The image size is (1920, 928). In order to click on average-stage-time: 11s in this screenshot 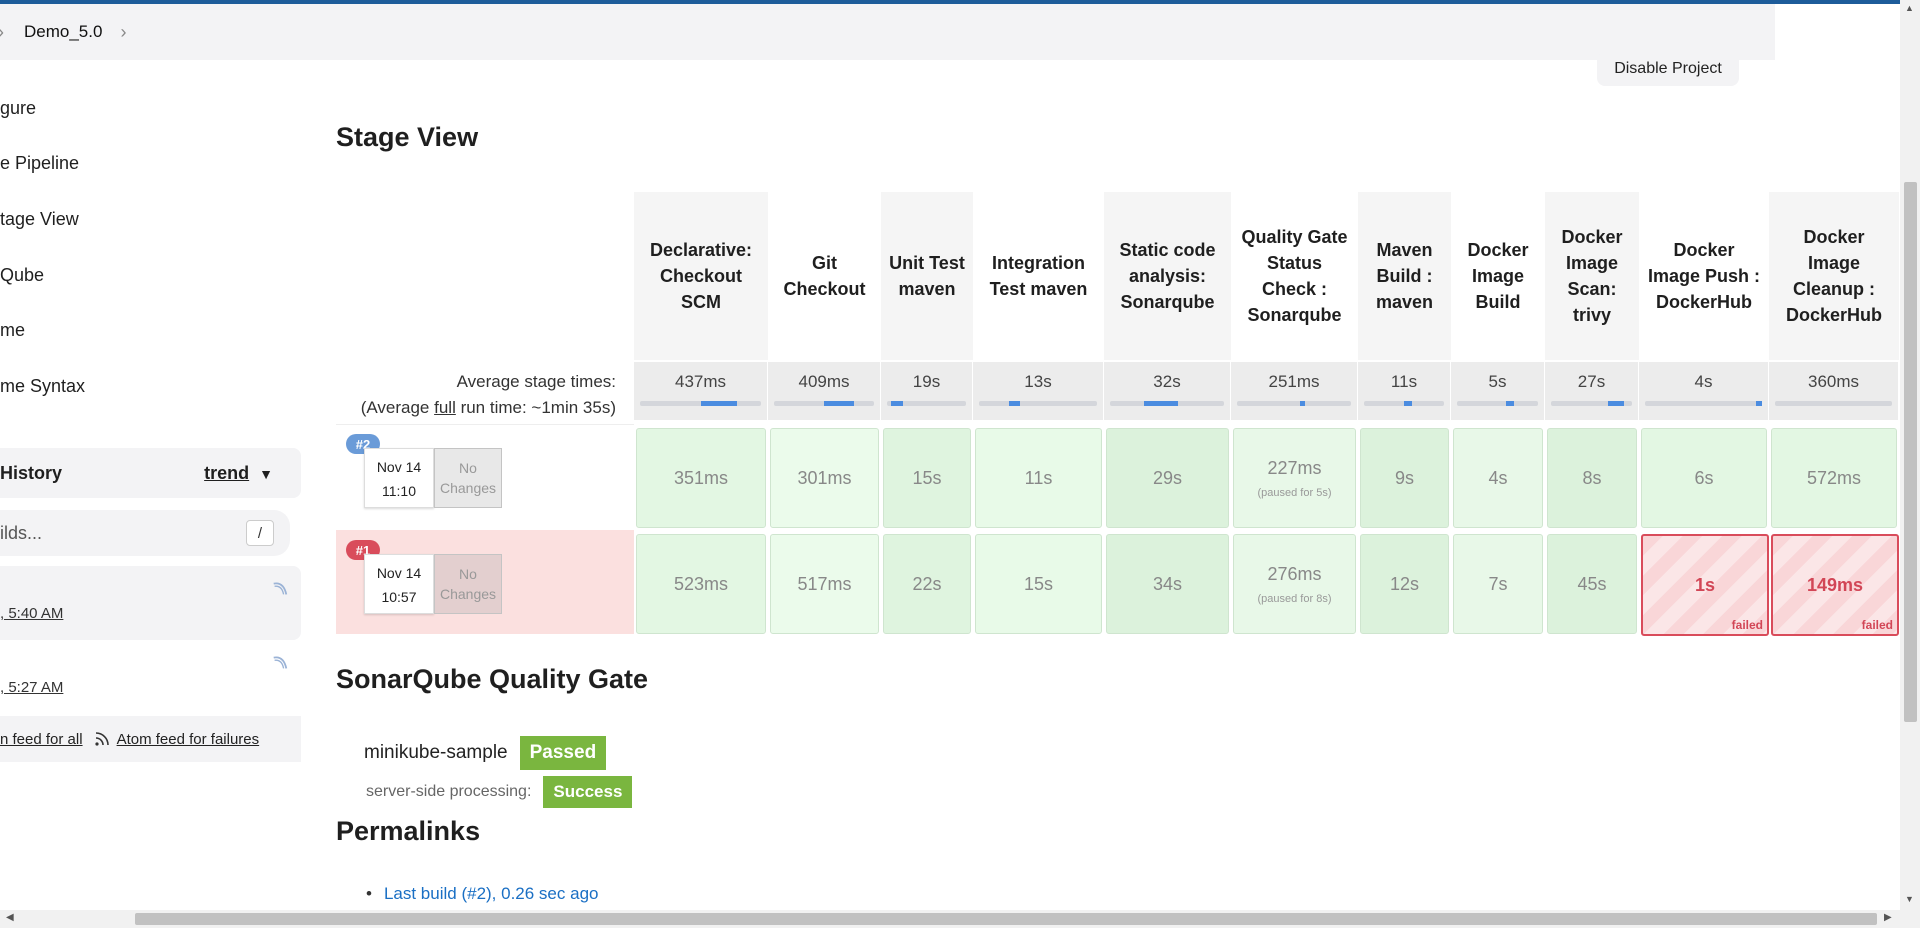, I will do `click(1404, 391)`.